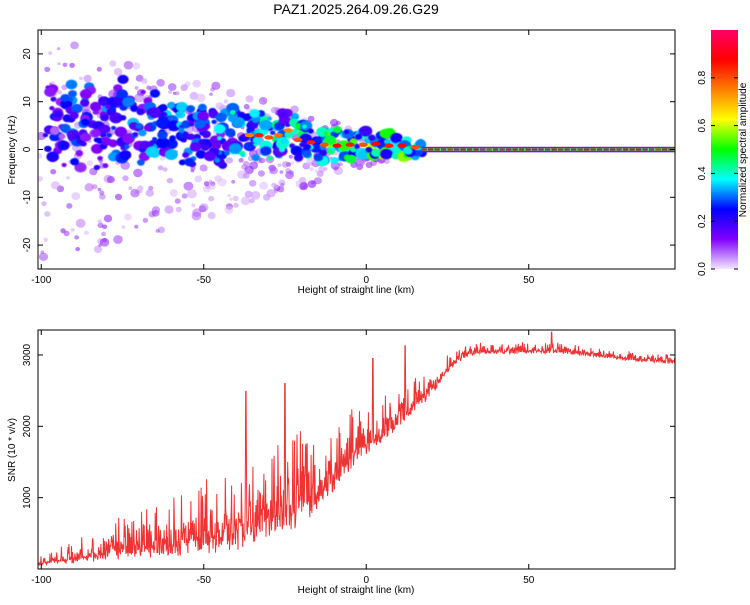 The image size is (750, 605). Describe the element at coordinates (27, 197) in the screenshot. I see `y-tick-label: -10` at that location.